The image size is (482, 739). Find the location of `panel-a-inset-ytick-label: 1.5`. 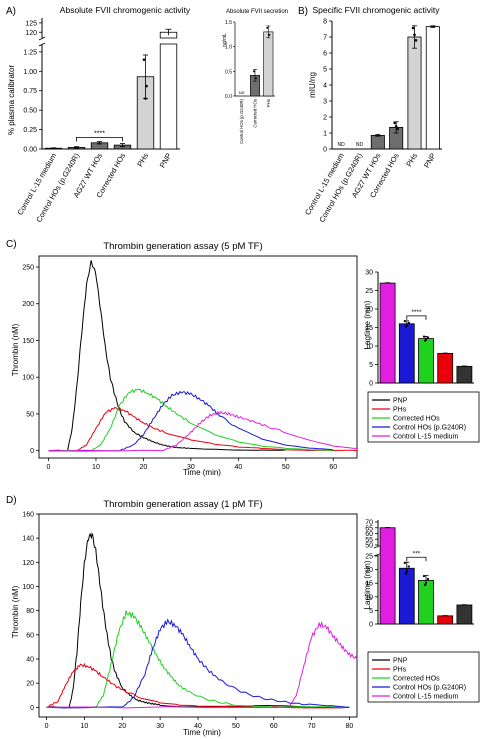

panel-a-inset-ytick-label: 1.5 is located at coordinates (228, 23).